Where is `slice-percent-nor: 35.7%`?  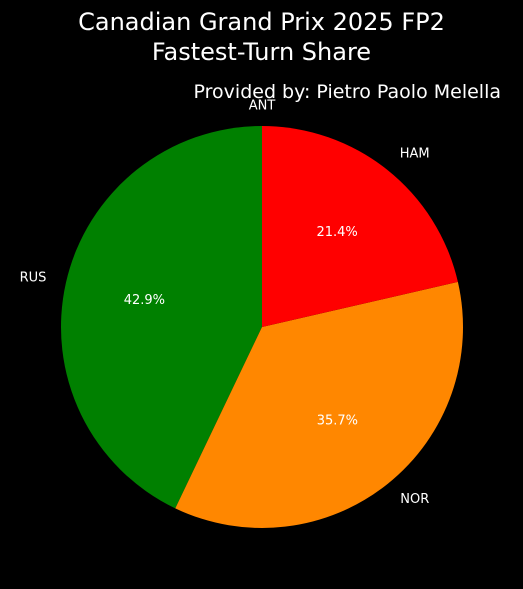
slice-percent-nor: 35.7% is located at coordinates (337, 421).